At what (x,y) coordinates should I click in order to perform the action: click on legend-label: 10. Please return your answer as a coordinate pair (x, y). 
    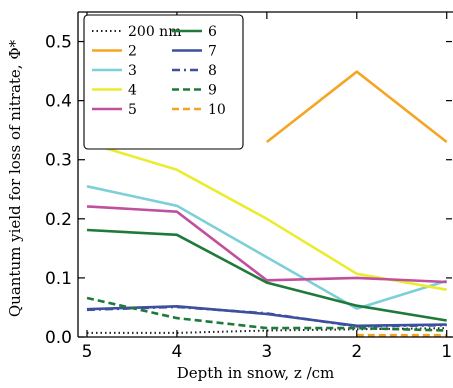
    Looking at the image, I should click on (217, 110).